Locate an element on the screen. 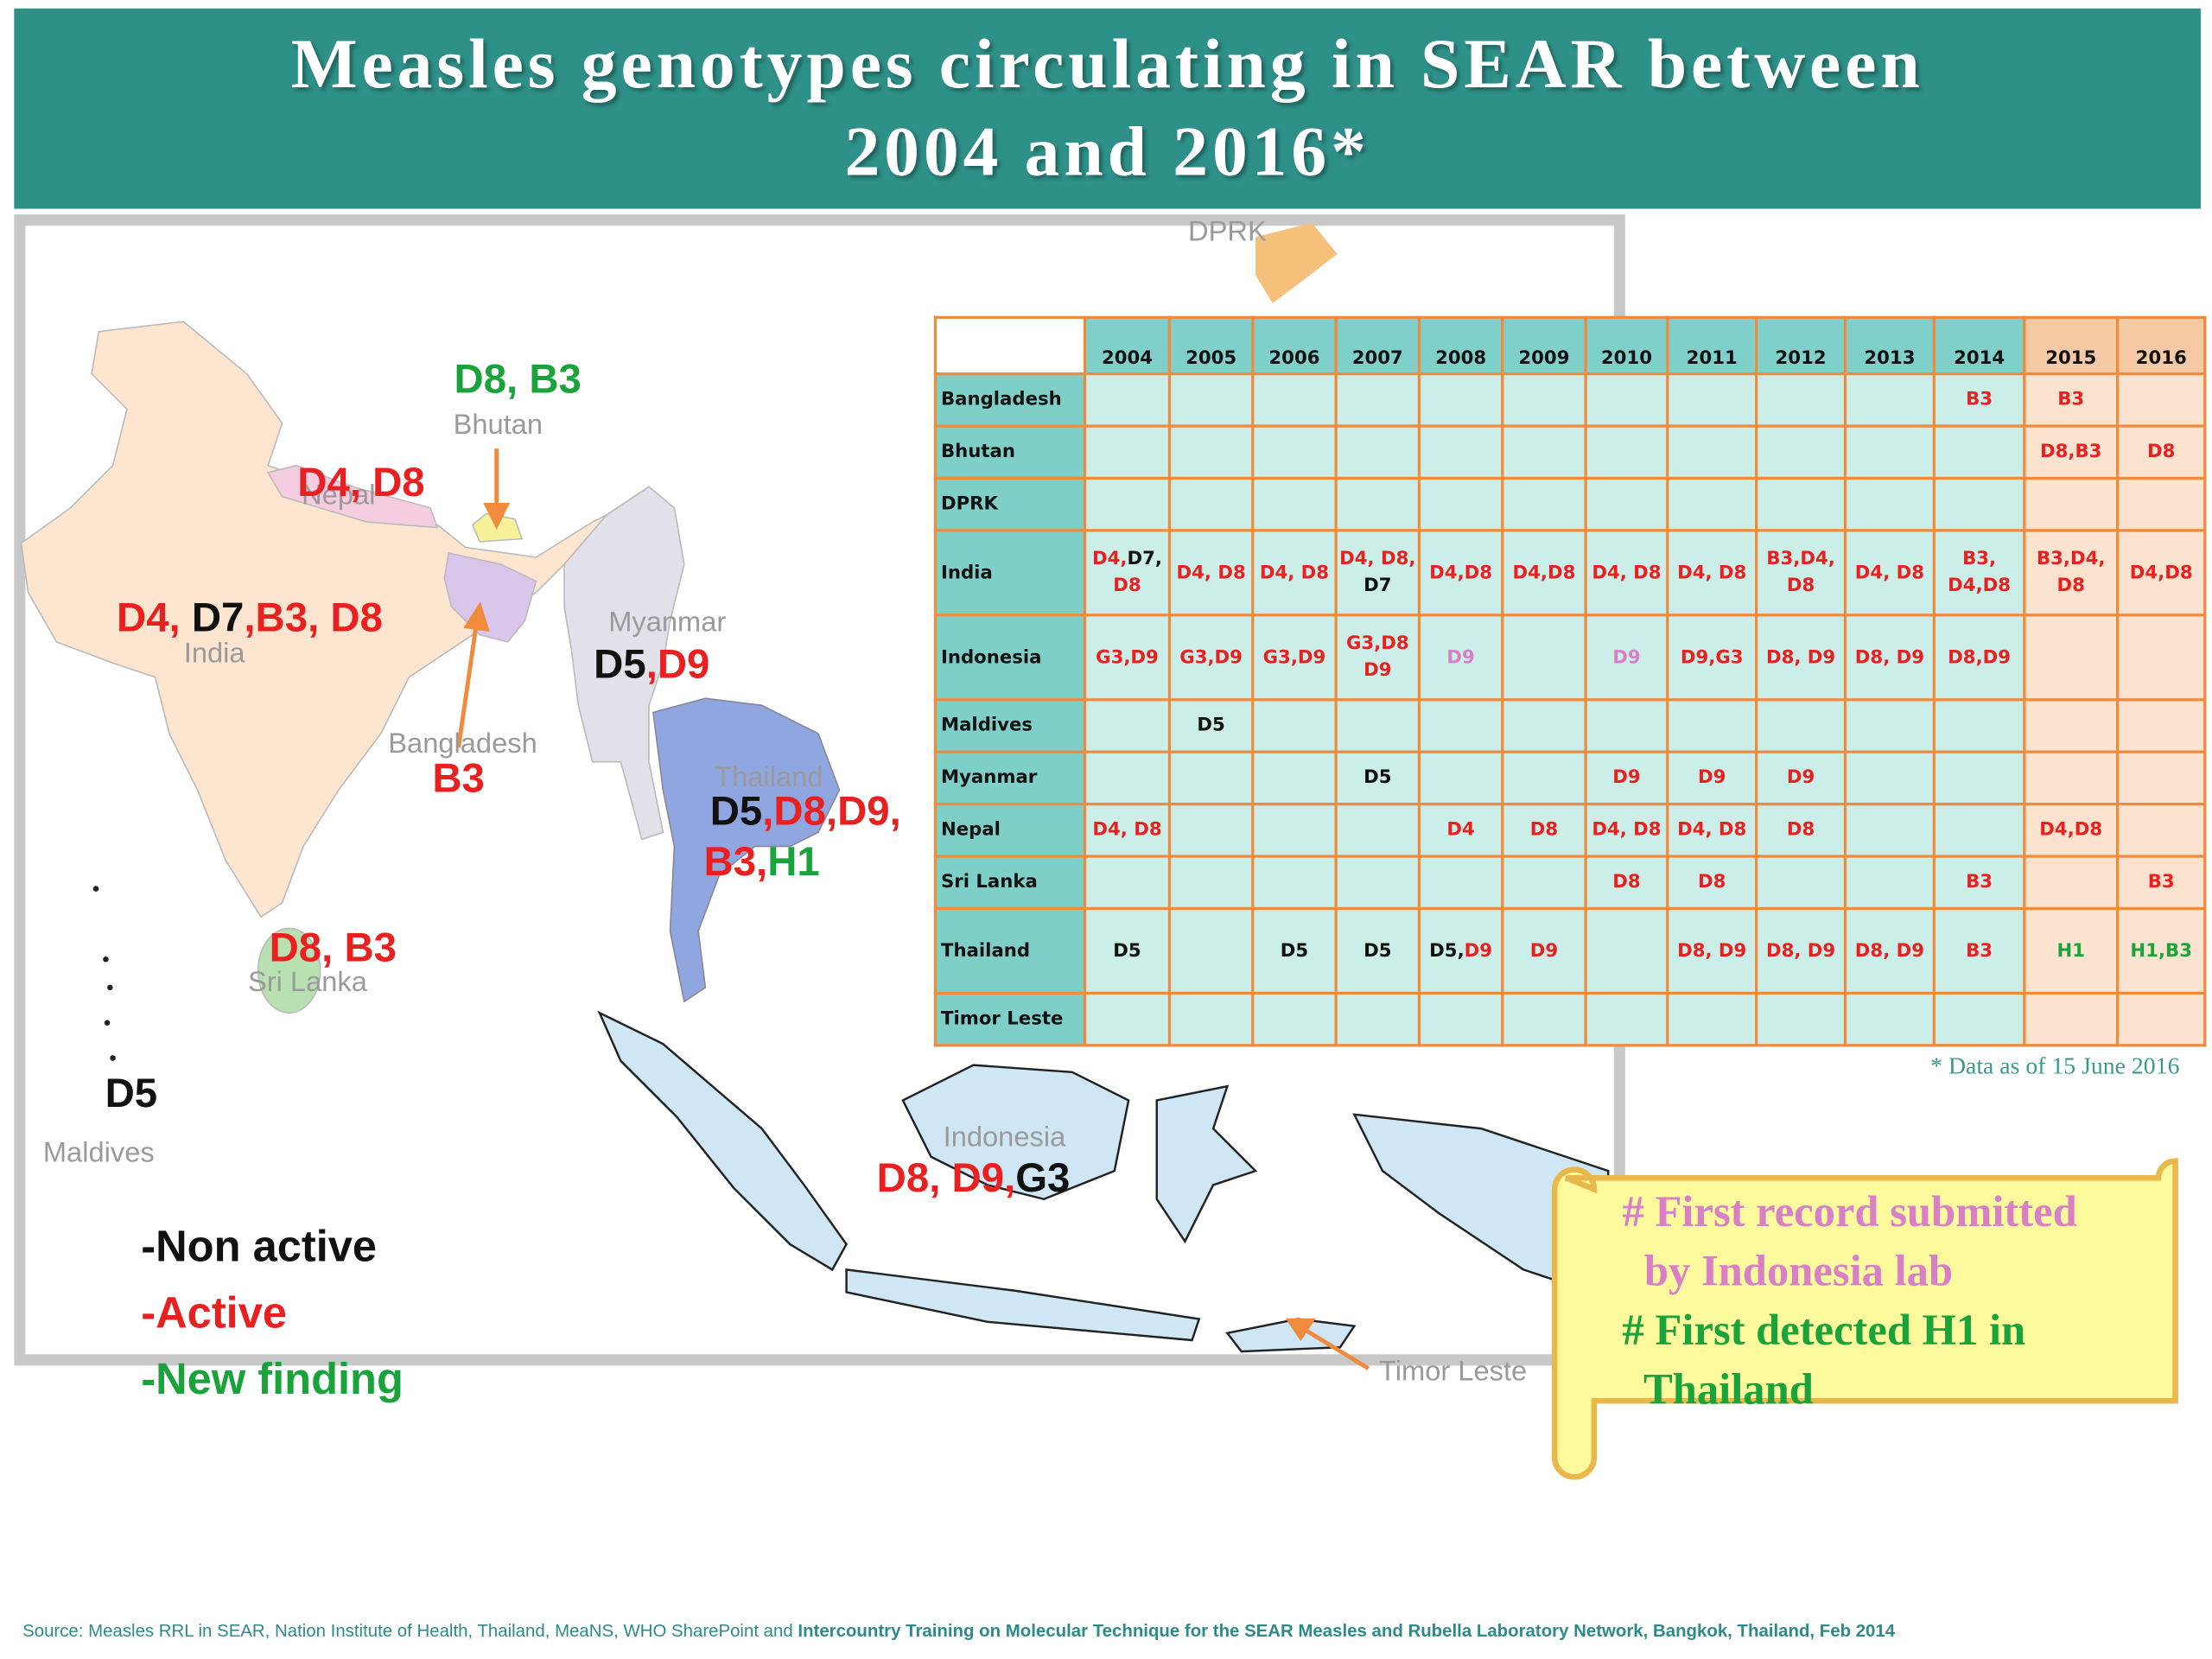 The image size is (2212, 1659). year: 2007 is located at coordinates (1377, 345).